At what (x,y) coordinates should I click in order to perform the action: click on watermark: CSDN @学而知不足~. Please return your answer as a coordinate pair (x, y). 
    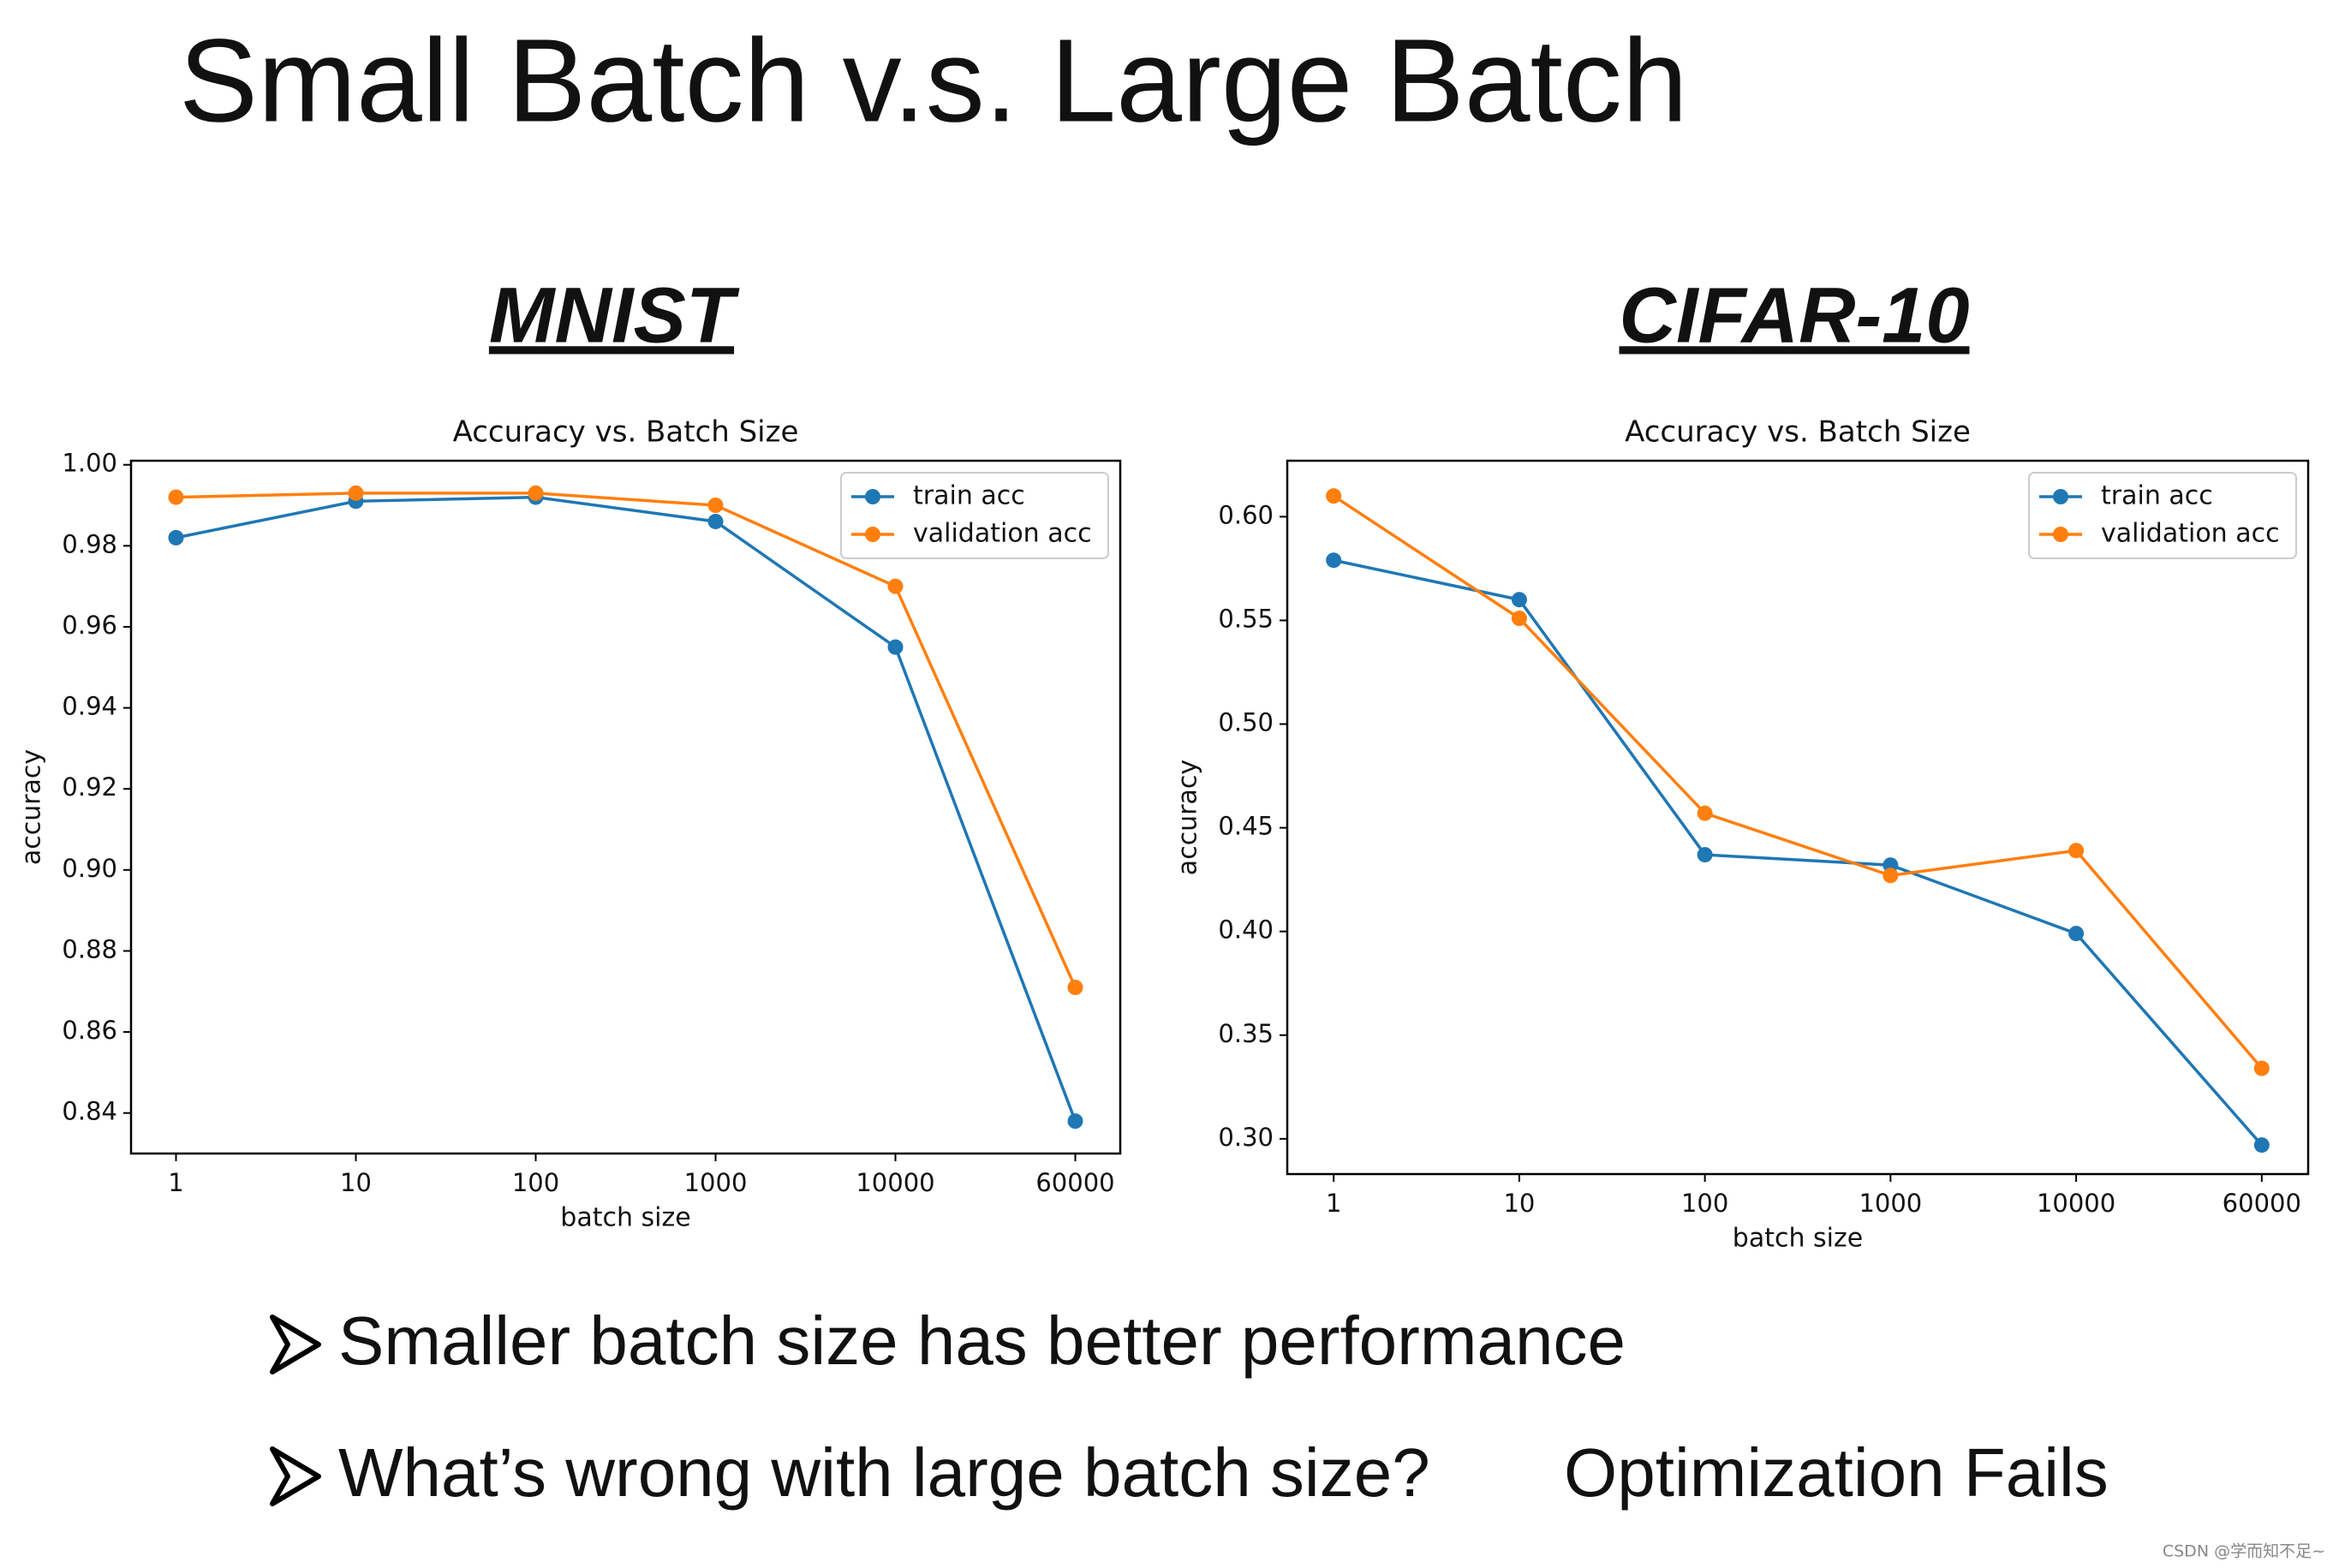
    Looking at the image, I should click on (2244, 1551).